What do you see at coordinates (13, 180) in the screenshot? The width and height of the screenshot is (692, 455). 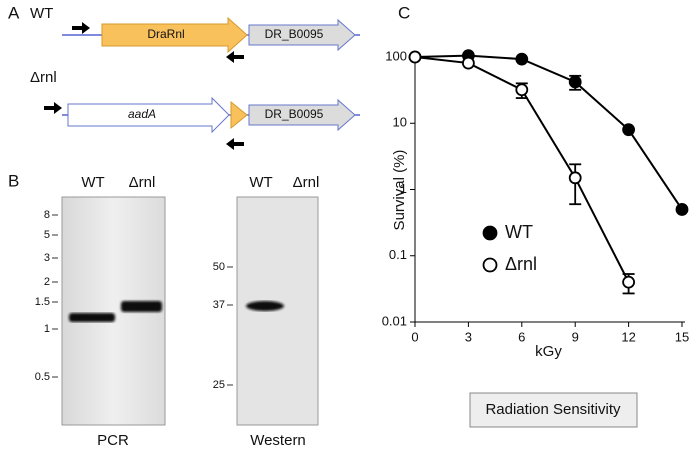 I see `panel-label: B` at bounding box center [13, 180].